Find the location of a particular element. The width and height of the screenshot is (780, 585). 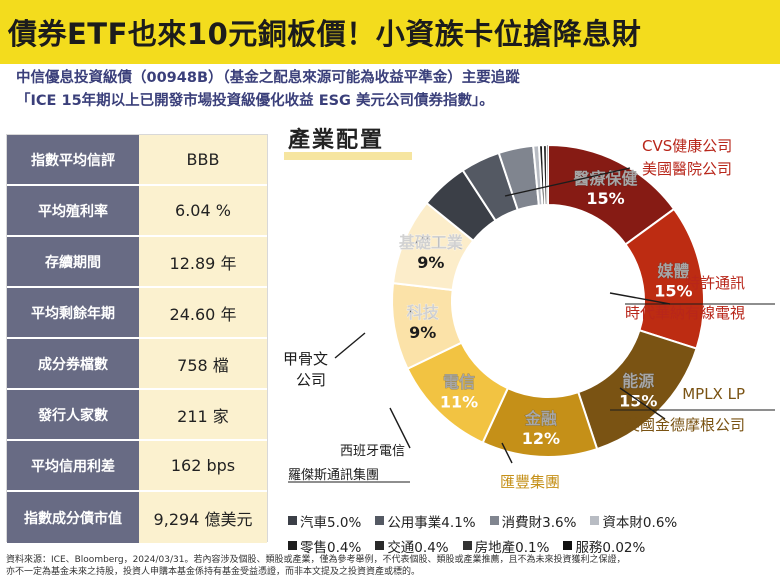

legend-item: 資本財0.6% is located at coordinates (633, 521).